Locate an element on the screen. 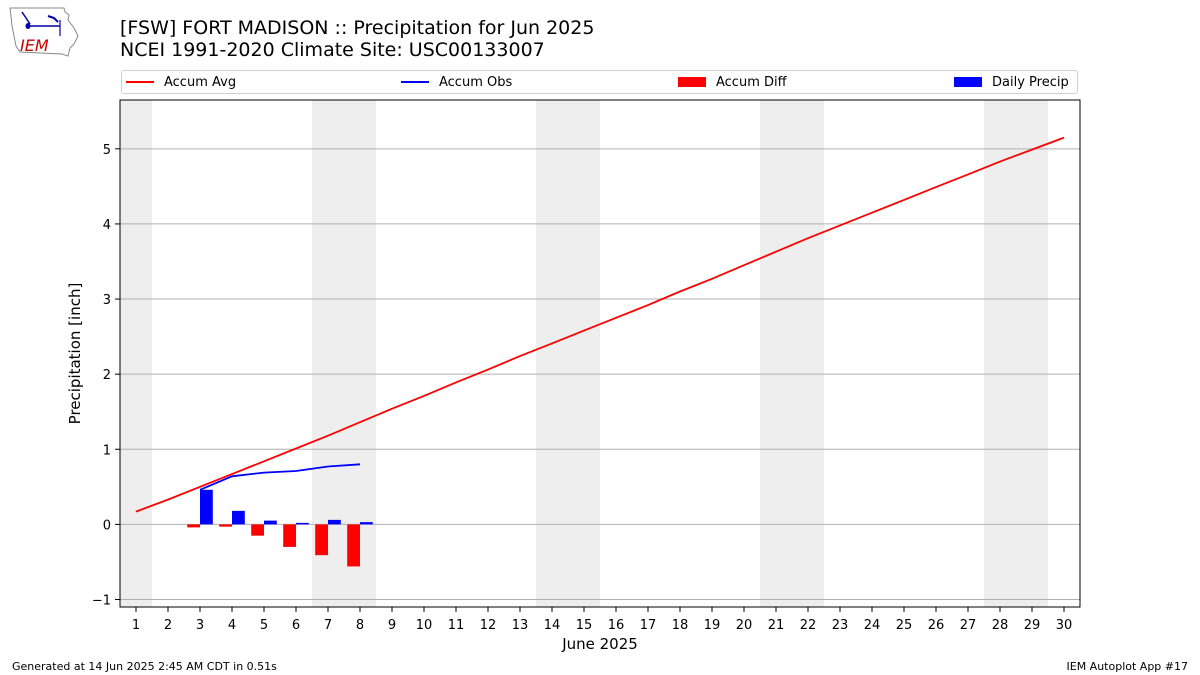  xtick-label-26: 26 is located at coordinates (936, 625).